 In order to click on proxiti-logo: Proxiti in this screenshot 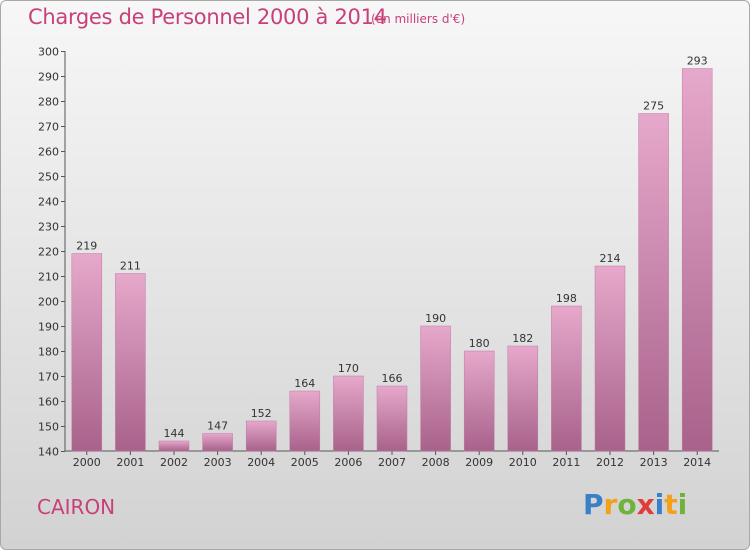, I will do `click(635, 504)`.